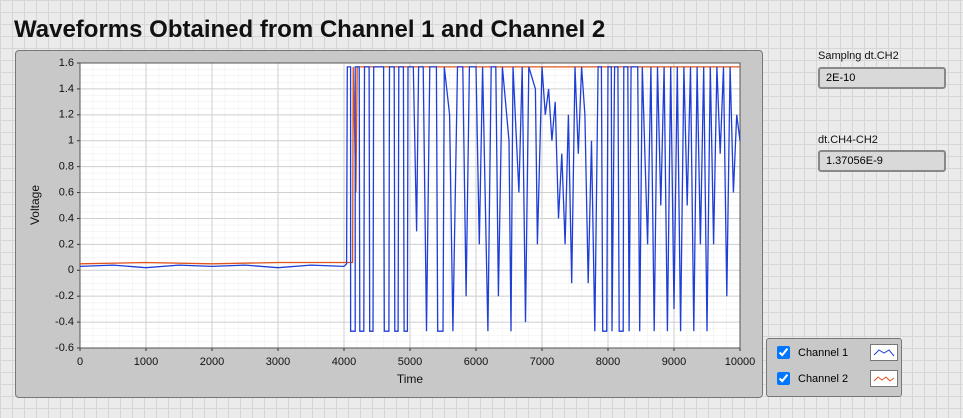  What do you see at coordinates (823, 378) in the screenshot?
I see `legend-label: Channel 2` at bounding box center [823, 378].